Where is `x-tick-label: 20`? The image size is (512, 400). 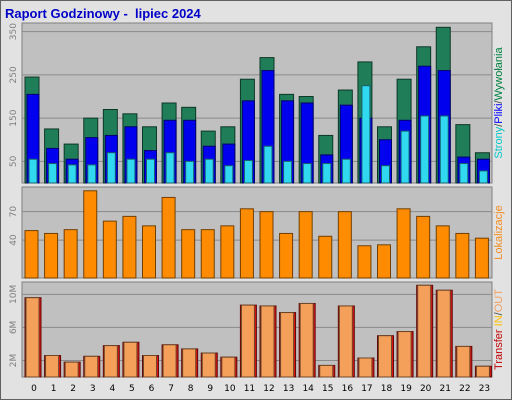
x-tick-label: 20 is located at coordinates (426, 389).